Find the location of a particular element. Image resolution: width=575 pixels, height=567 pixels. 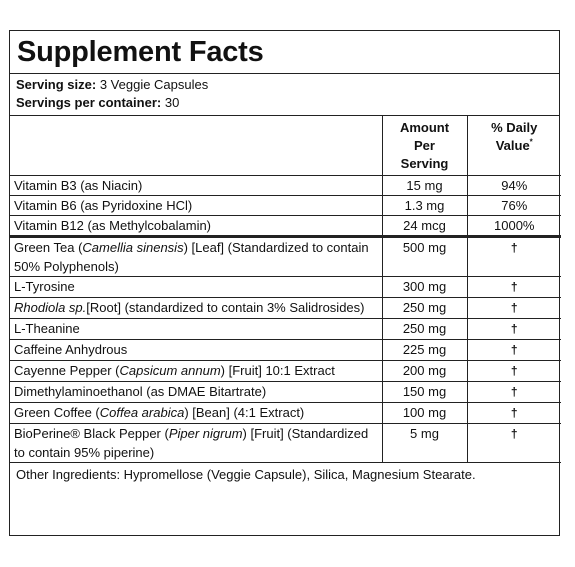

ingredient-name-text: Green Coffee ( is located at coordinates (57, 412).